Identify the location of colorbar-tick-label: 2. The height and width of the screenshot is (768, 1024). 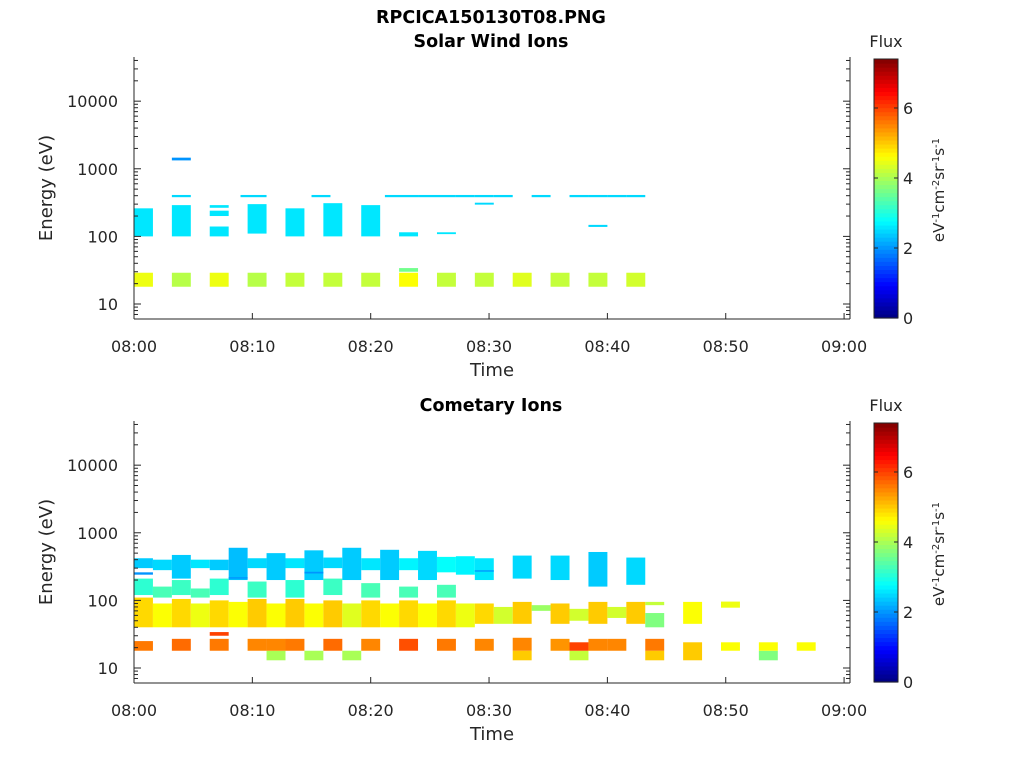
(908, 248).